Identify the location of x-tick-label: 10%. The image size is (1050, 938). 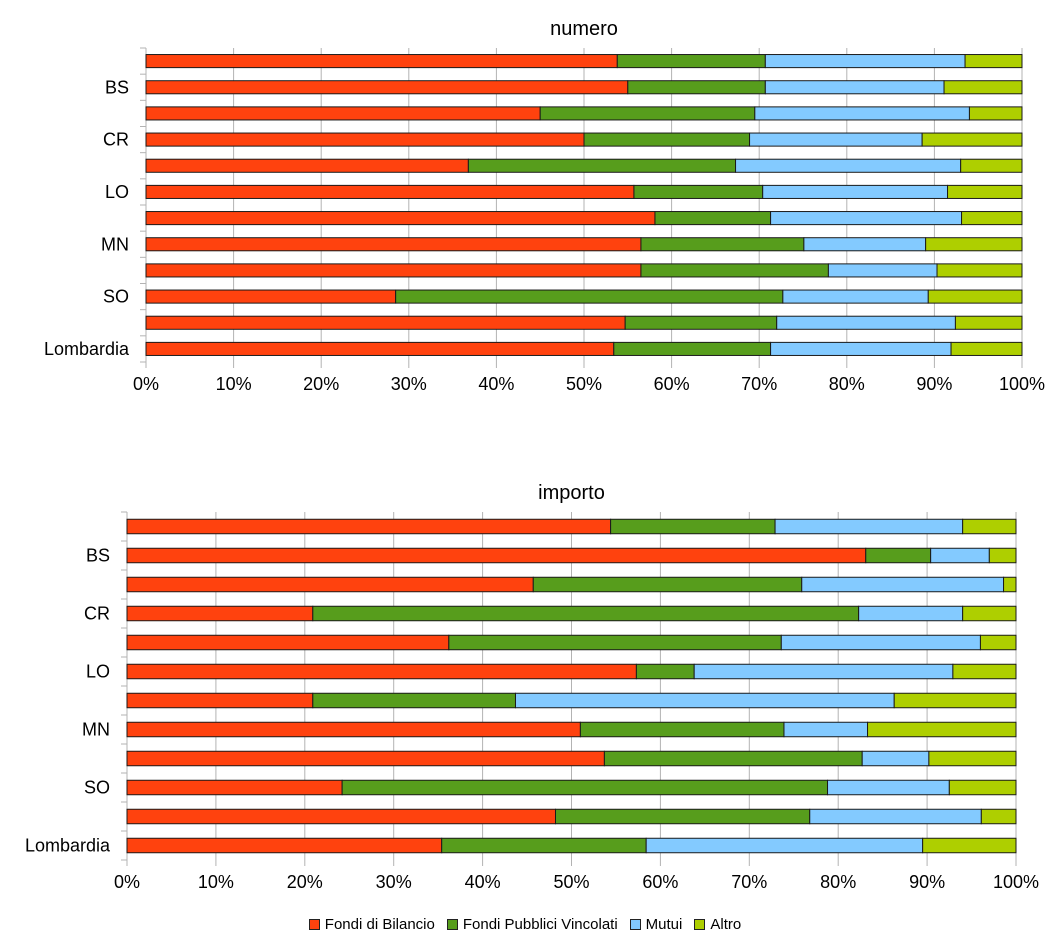
(234, 384).